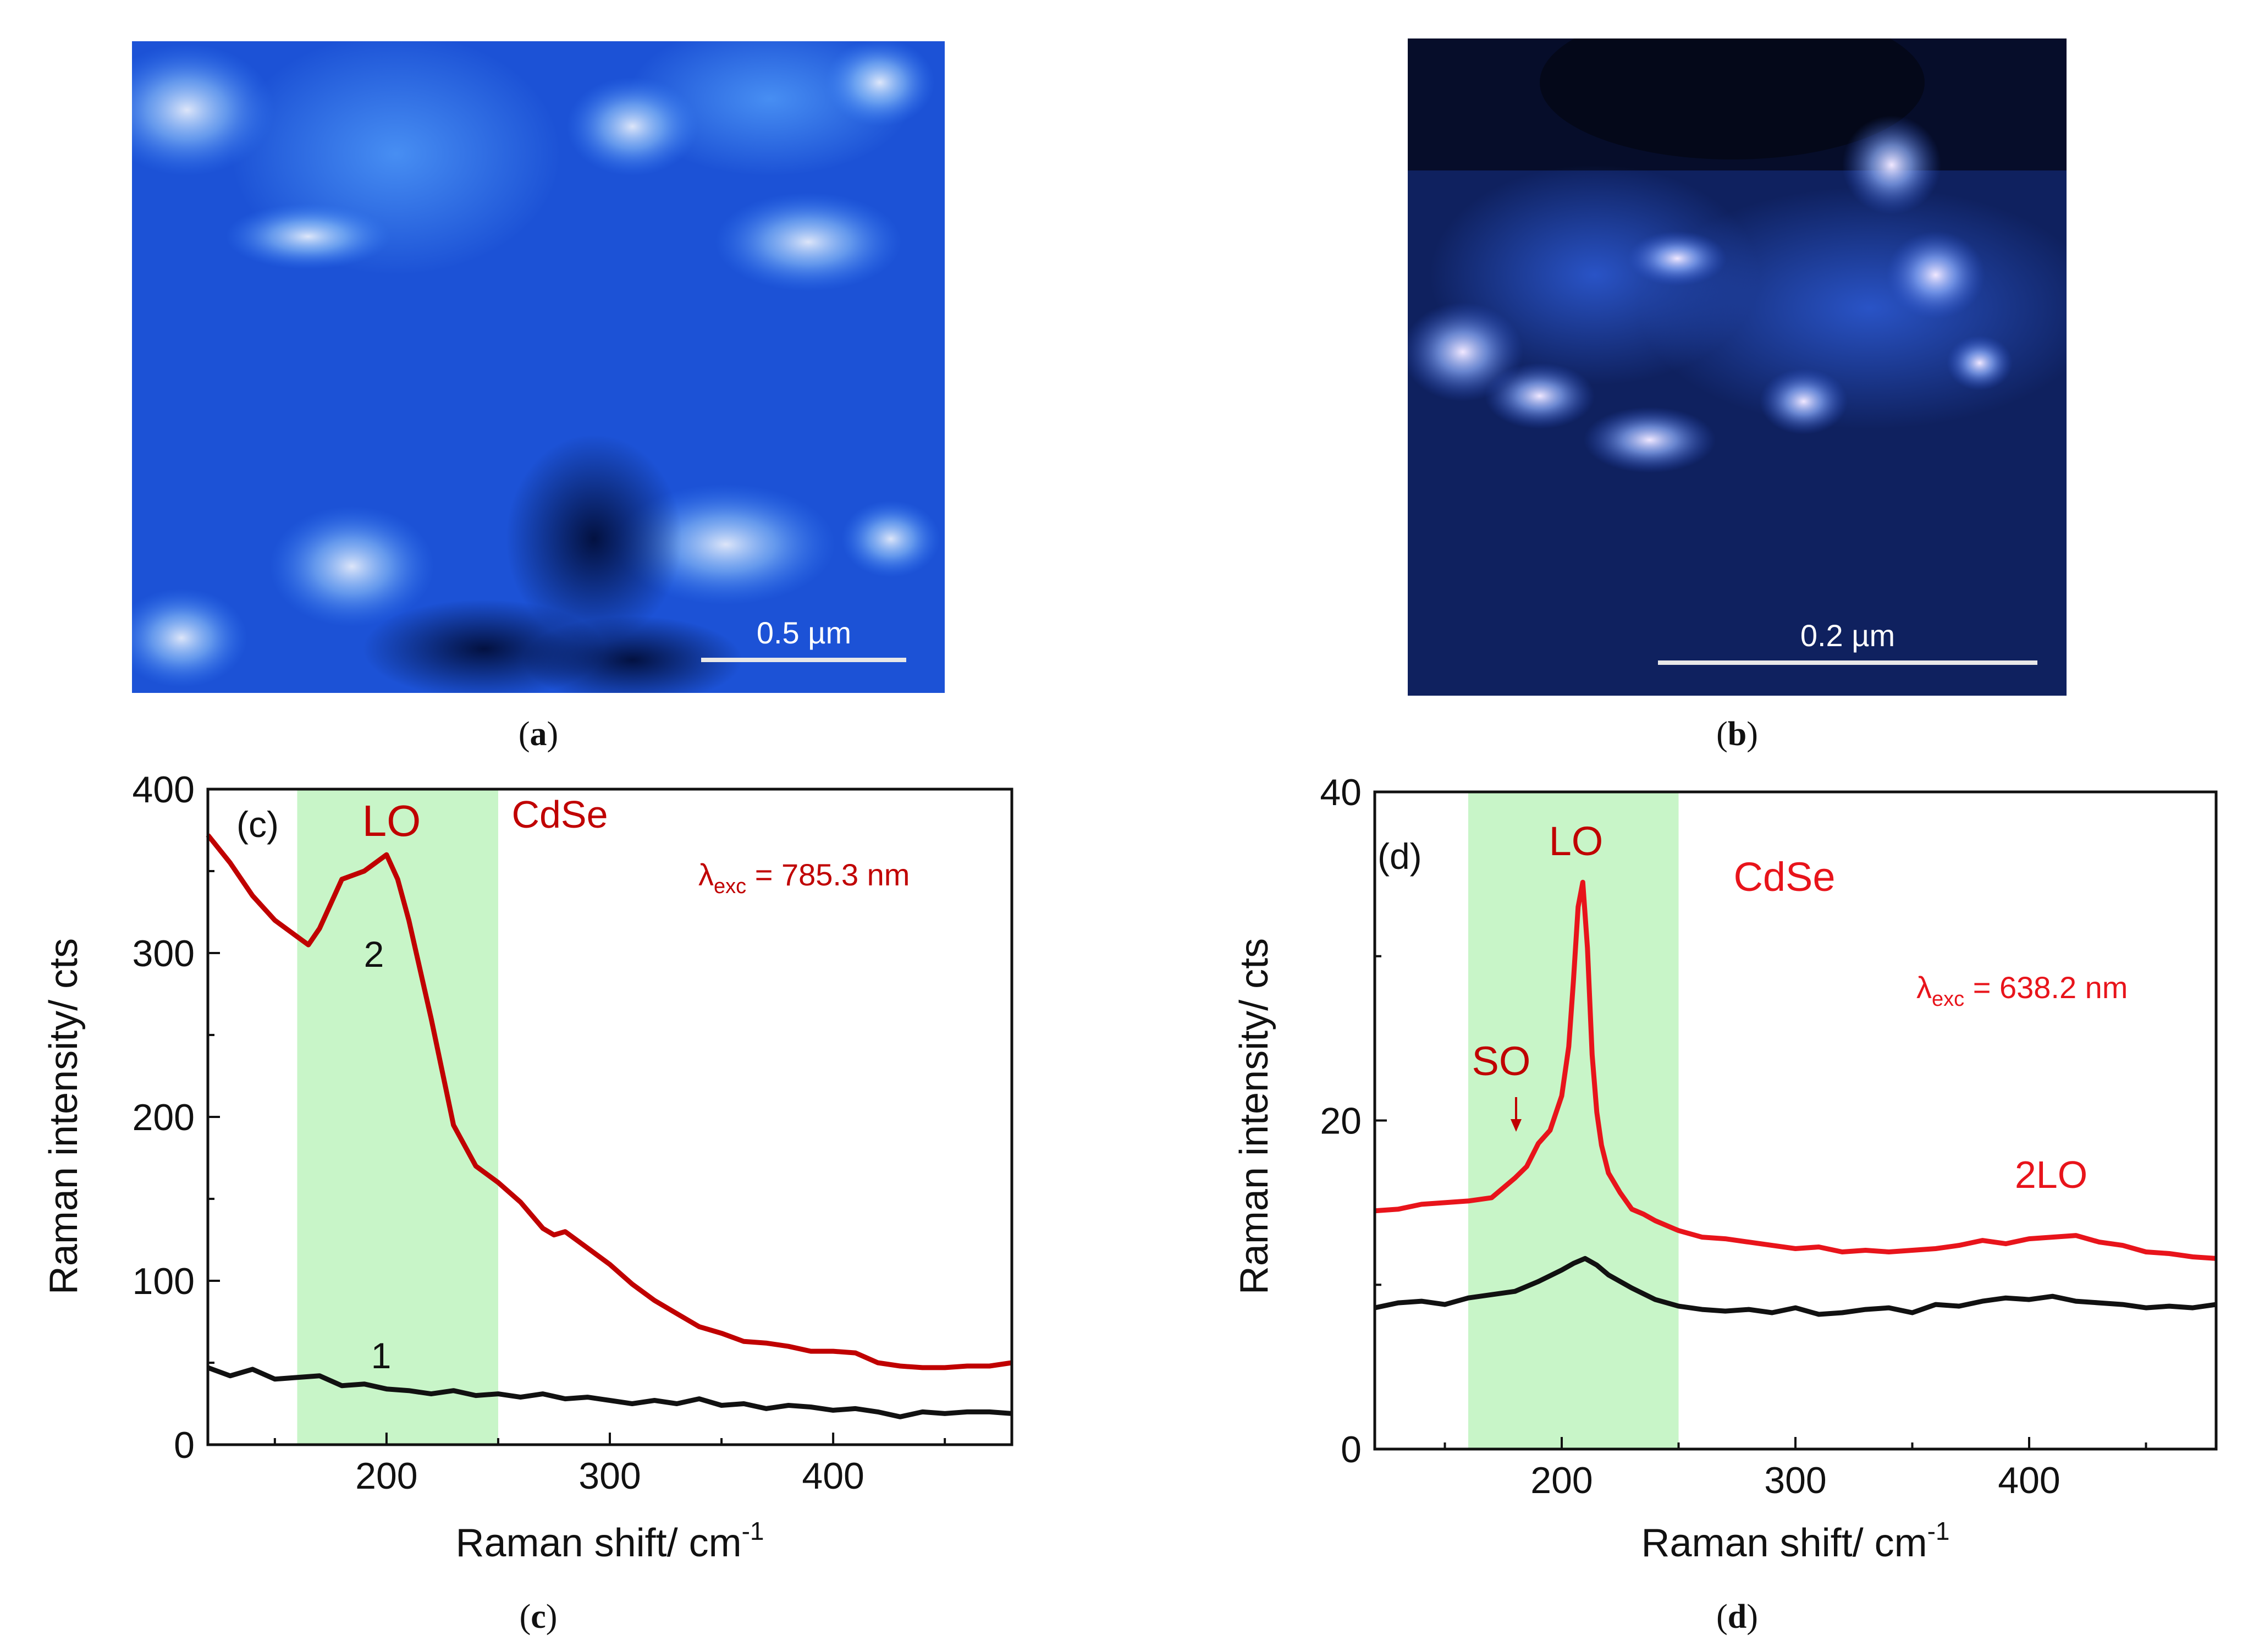 The width and height of the screenshot is (2248, 1652). I want to click on c-tick-labels: 200 300 400 0 100 200 300 400, so click(499, 1133).